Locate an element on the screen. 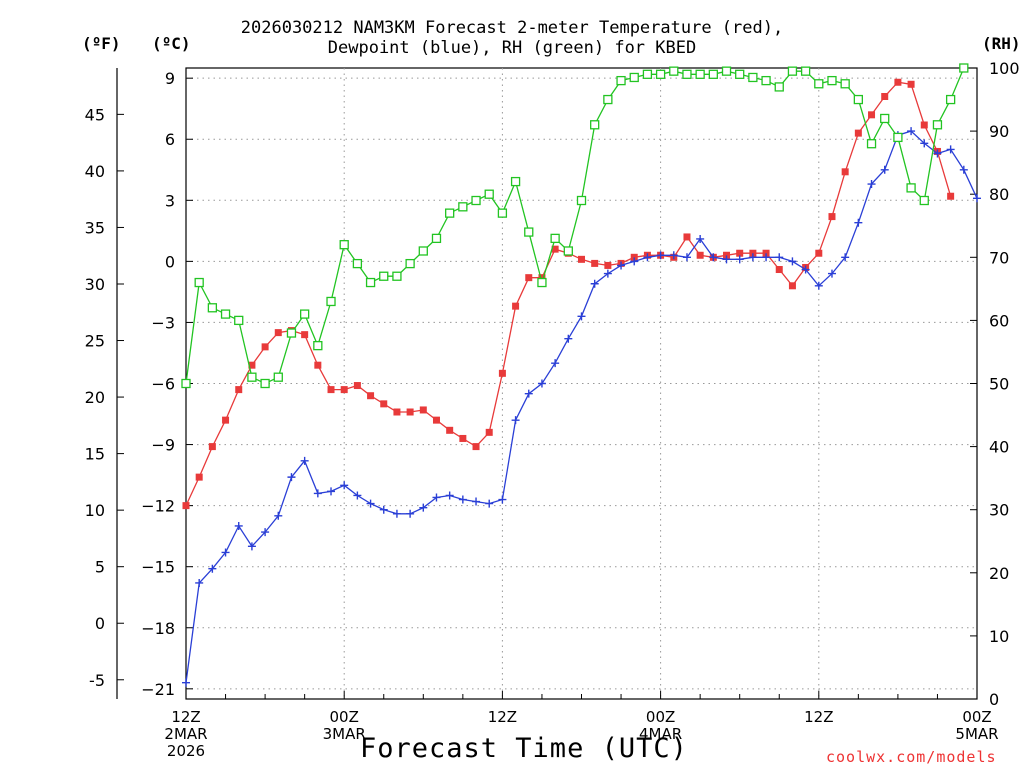 This screenshot has width=1024, height=768. x-tick-label: 5MAR is located at coordinates (976, 734).